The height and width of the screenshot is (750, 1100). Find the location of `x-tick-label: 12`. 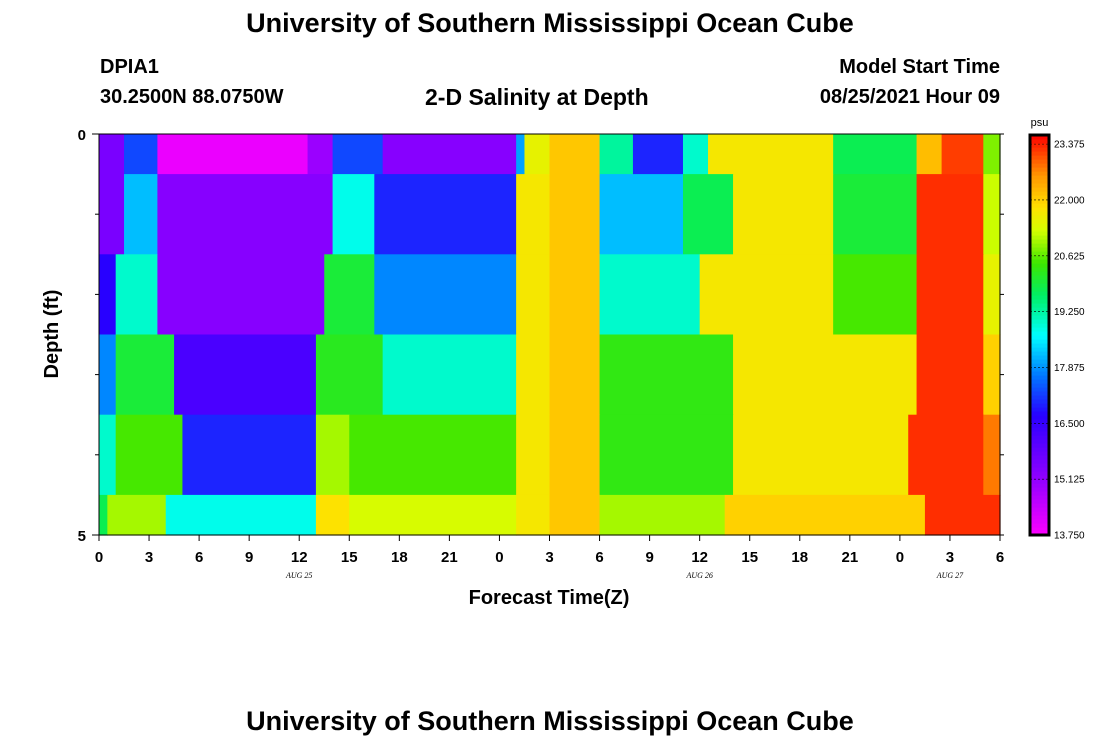

x-tick-label: 12 is located at coordinates (699, 557).